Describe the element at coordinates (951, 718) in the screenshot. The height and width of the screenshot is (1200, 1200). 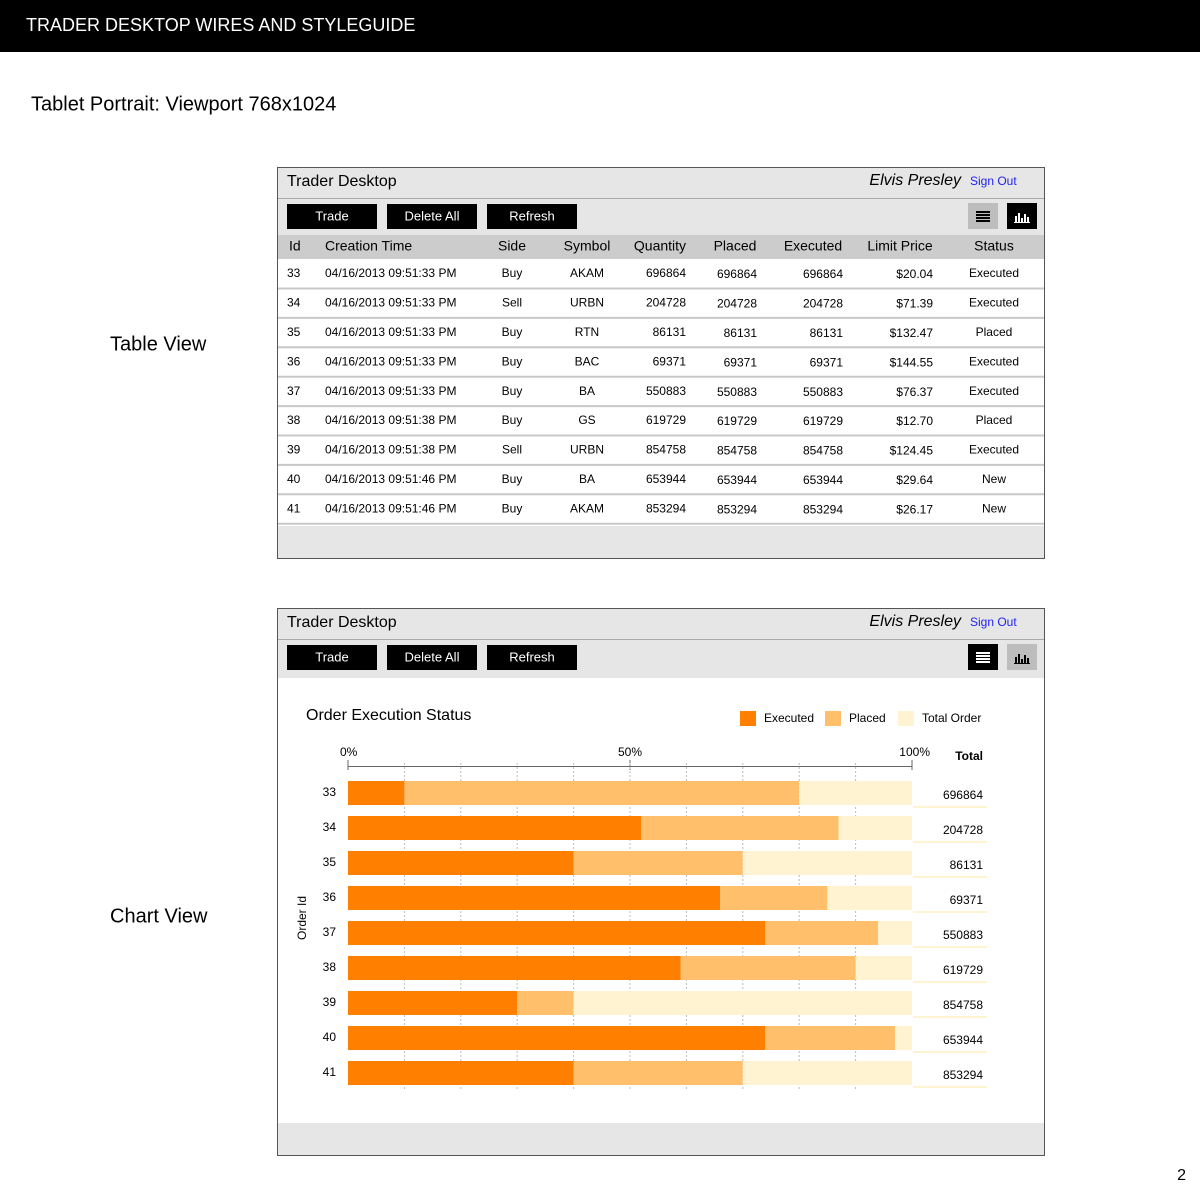
I see `legend-label: Total Order` at that location.